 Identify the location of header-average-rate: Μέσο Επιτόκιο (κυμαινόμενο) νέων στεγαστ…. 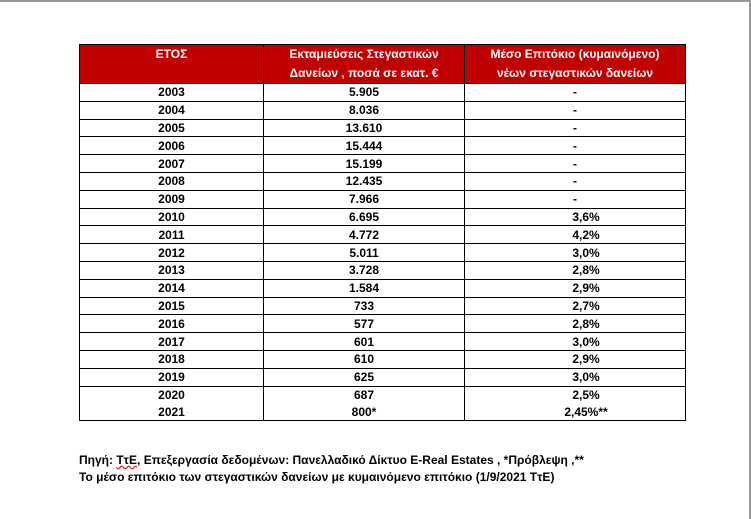
(575, 64).